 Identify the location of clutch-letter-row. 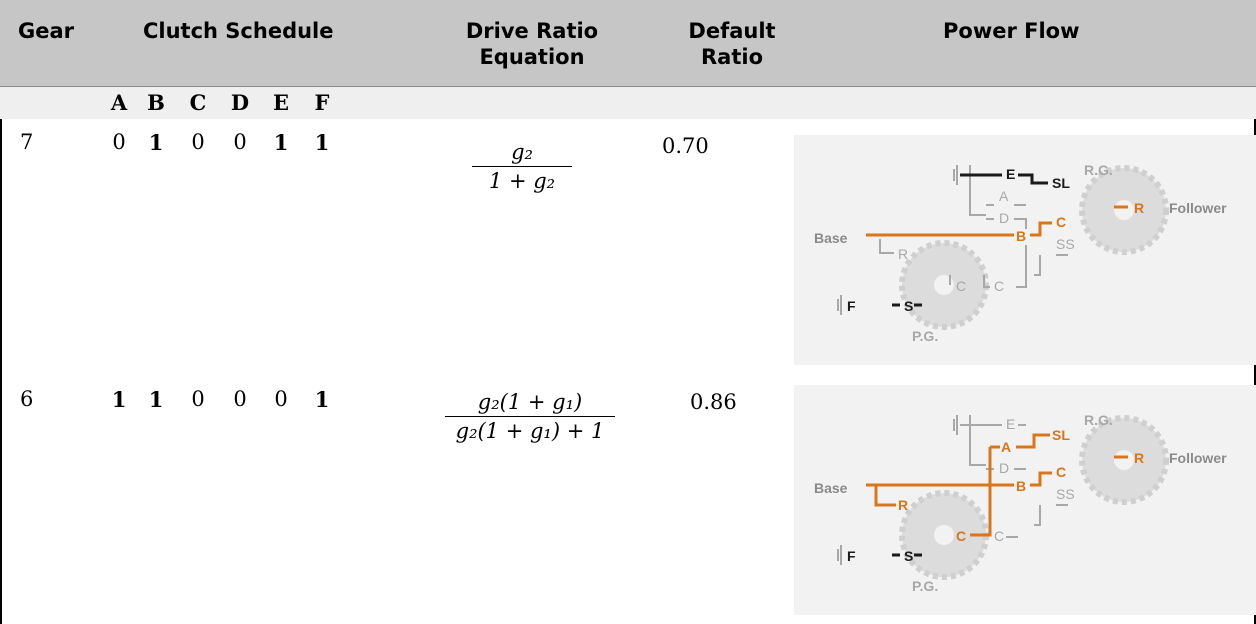
(628, 103).